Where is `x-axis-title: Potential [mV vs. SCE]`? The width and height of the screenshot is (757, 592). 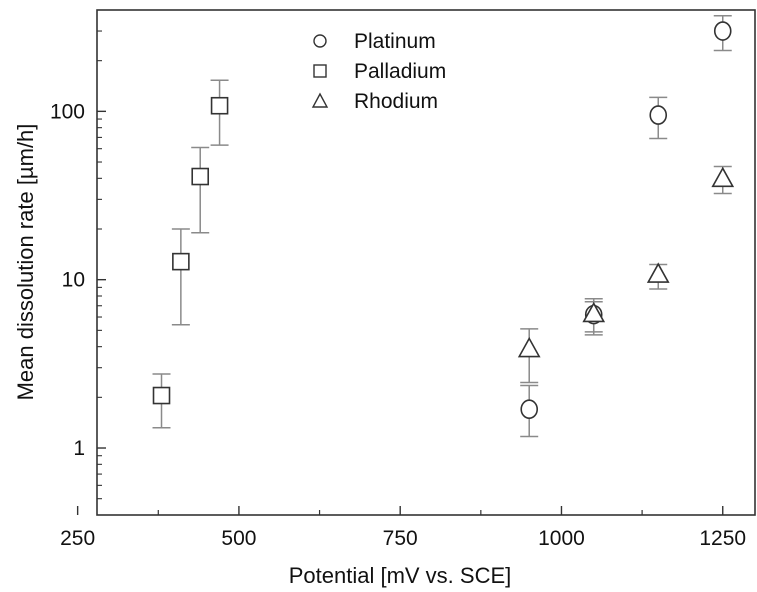
x-axis-title: Potential [mV vs. SCE] is located at coordinates (400, 575).